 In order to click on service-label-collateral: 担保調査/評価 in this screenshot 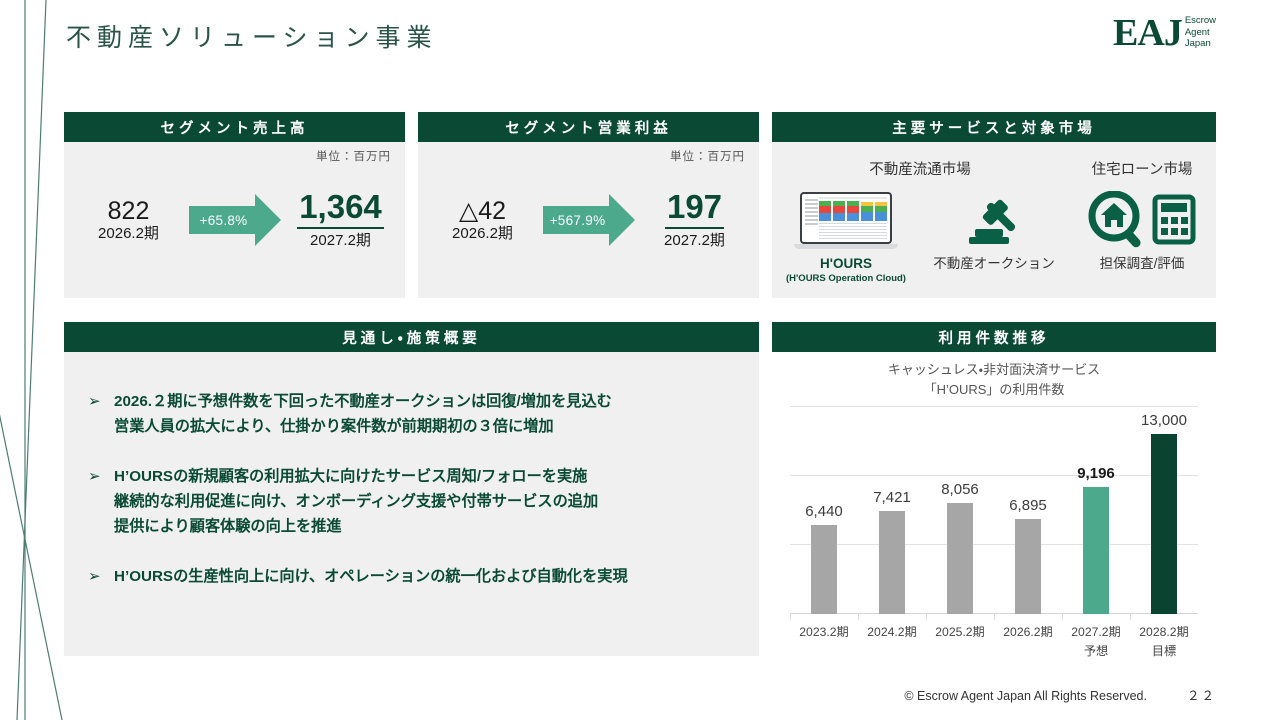, I will do `click(1142, 263)`.